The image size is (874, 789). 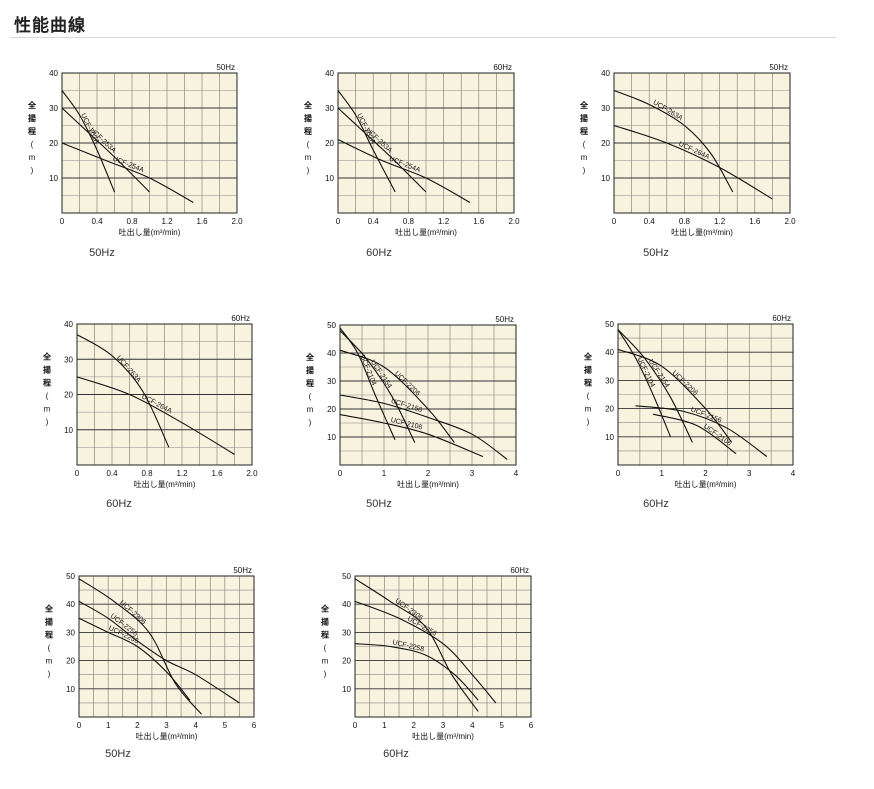 I want to click on chart-caption: 50Hz, so click(x=656, y=253).